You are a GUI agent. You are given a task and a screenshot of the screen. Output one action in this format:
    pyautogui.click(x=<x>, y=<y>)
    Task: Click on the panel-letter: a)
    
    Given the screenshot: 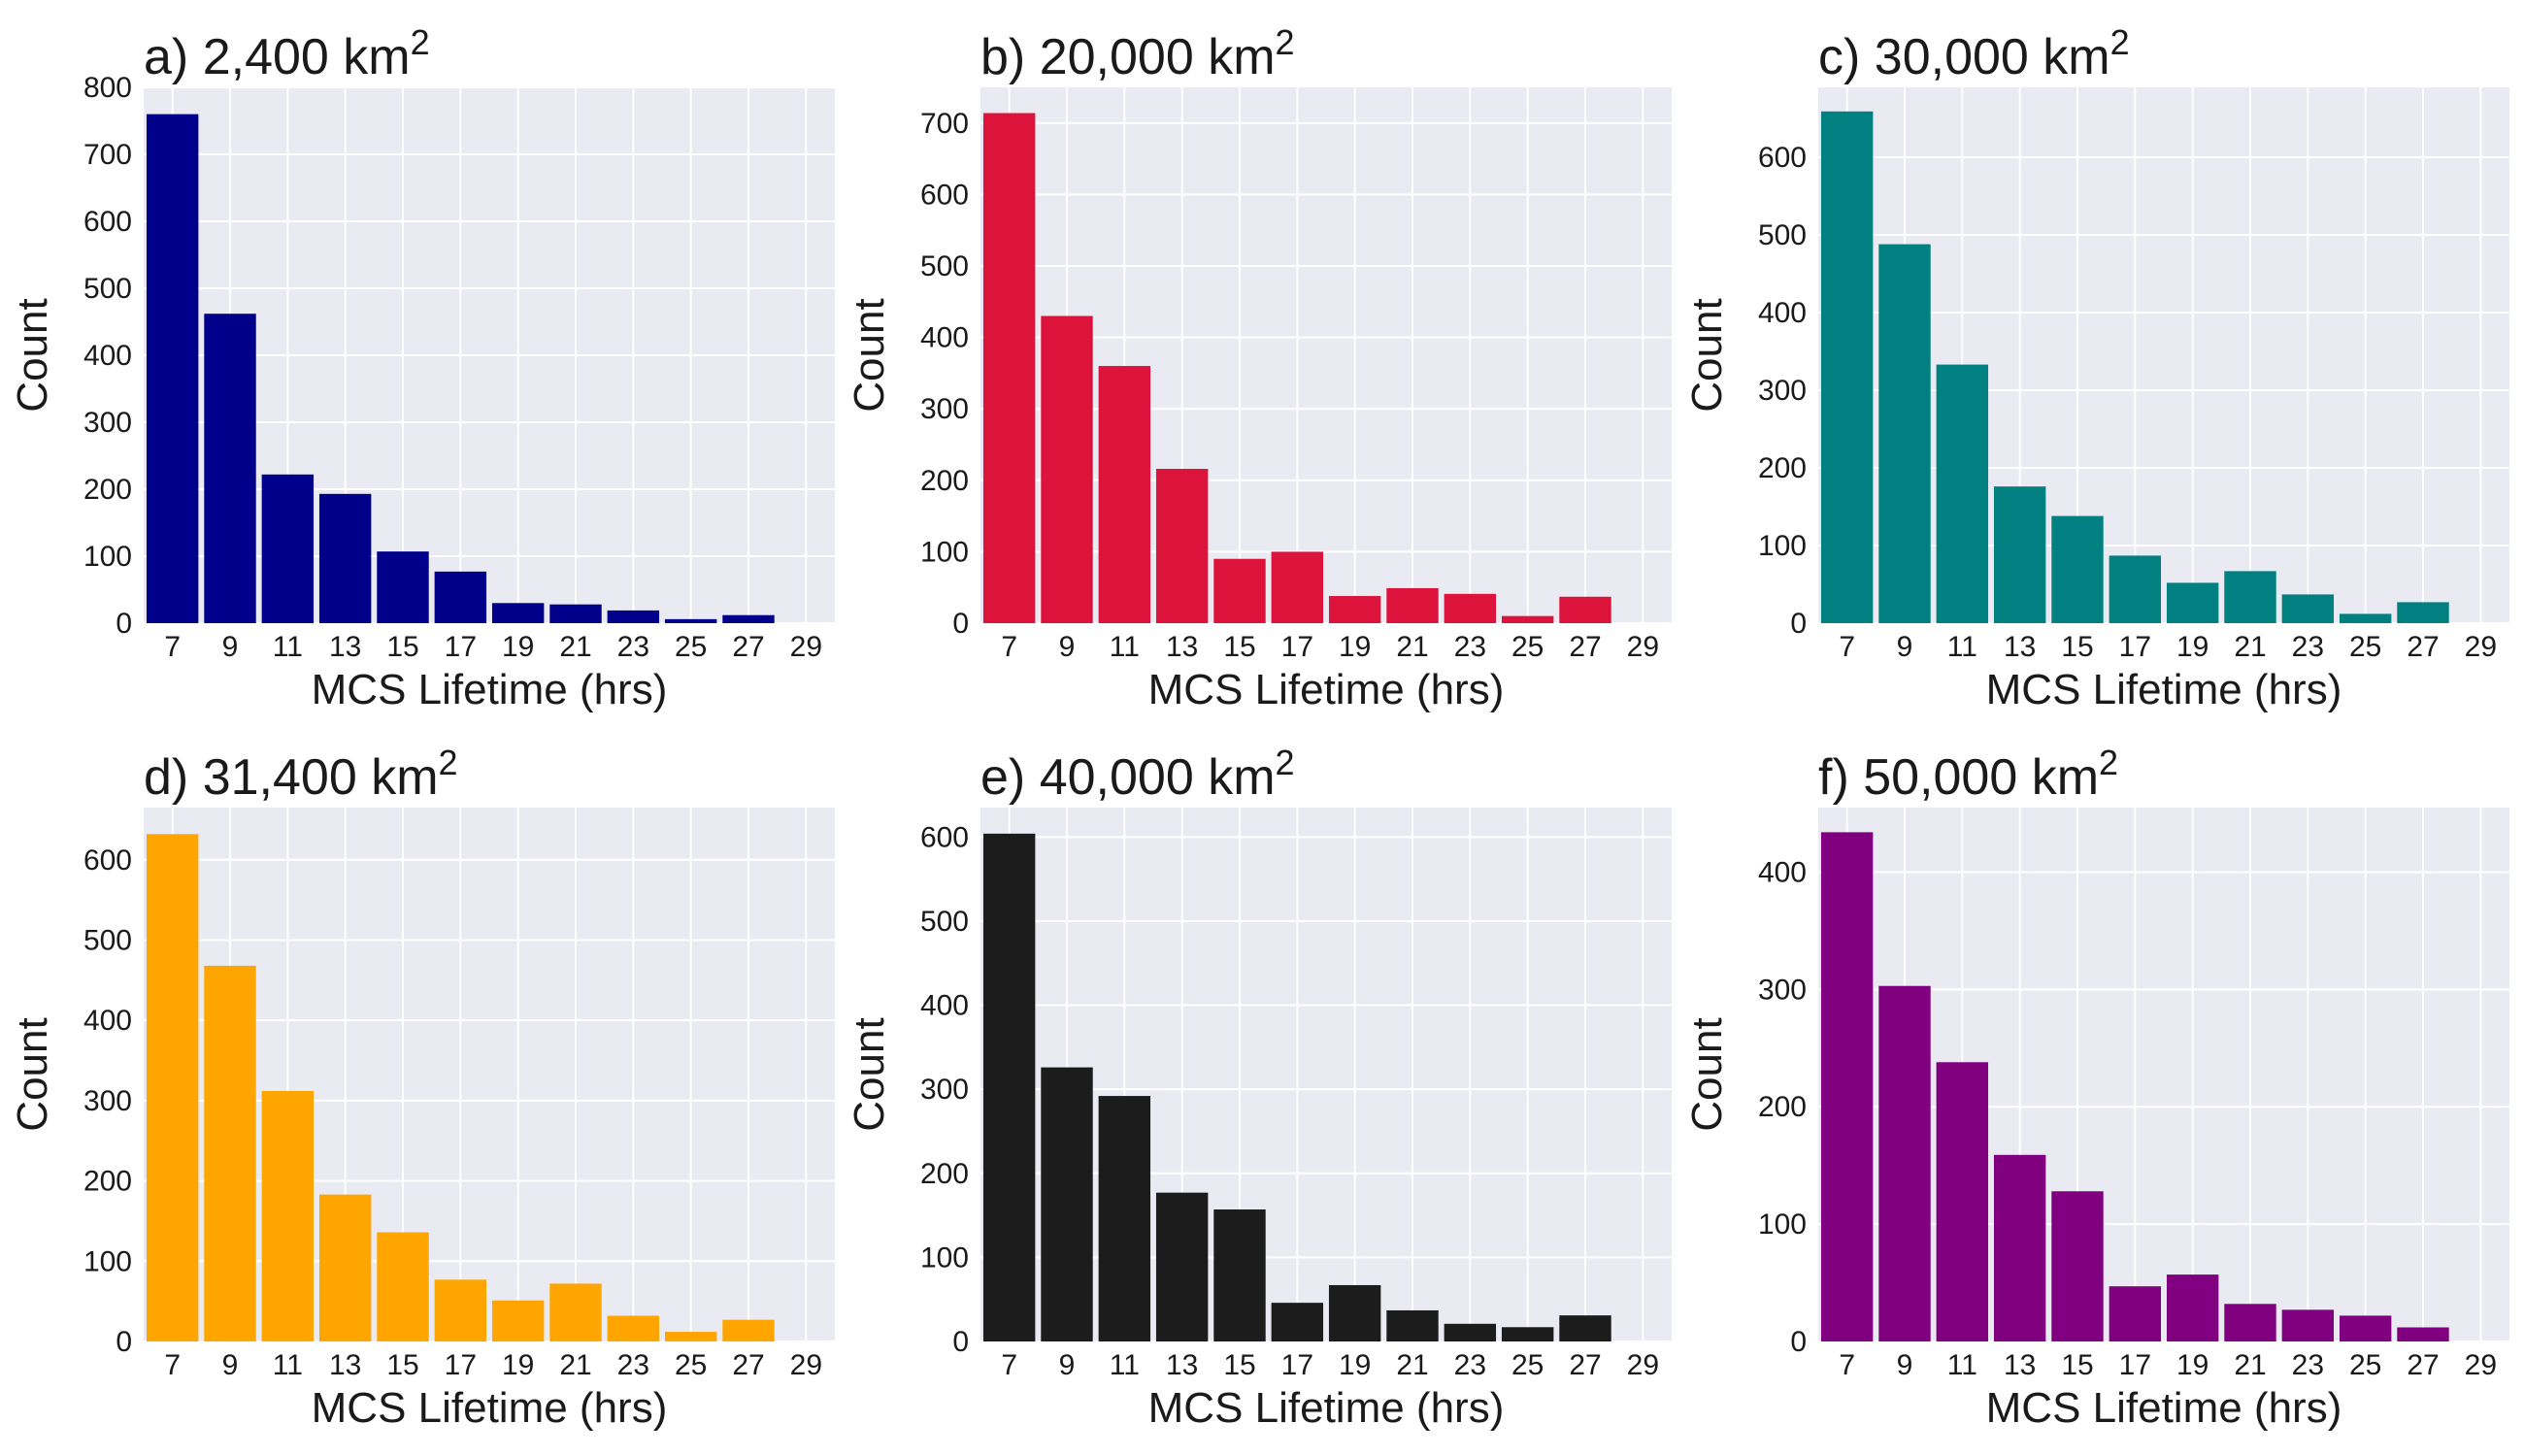 What is the action you would take?
    pyautogui.click(x=166, y=57)
    